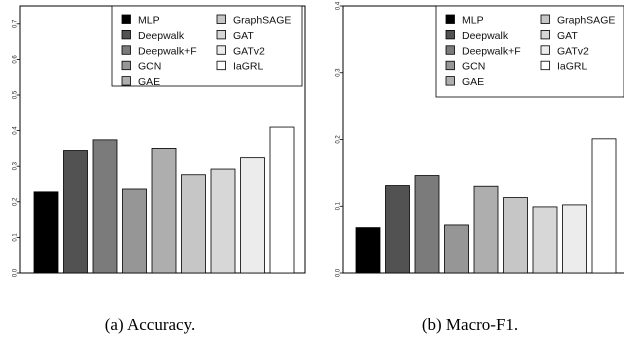 Image resolution: width=624 pixels, height=338 pixels. I want to click on chart-caption: (a) Accuracy., so click(150, 324).